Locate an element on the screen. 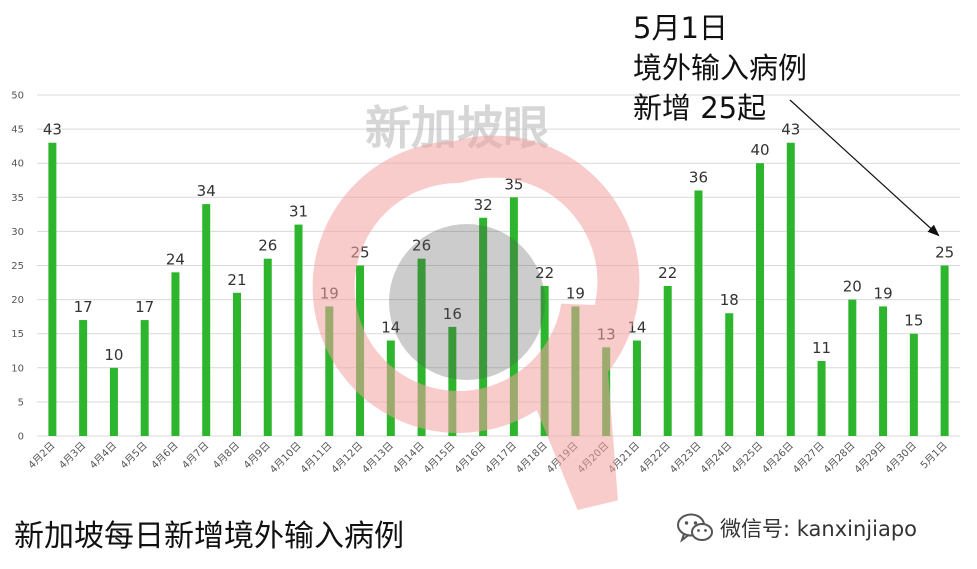 This screenshot has height=569, width=977. data-label: 18 is located at coordinates (729, 300).